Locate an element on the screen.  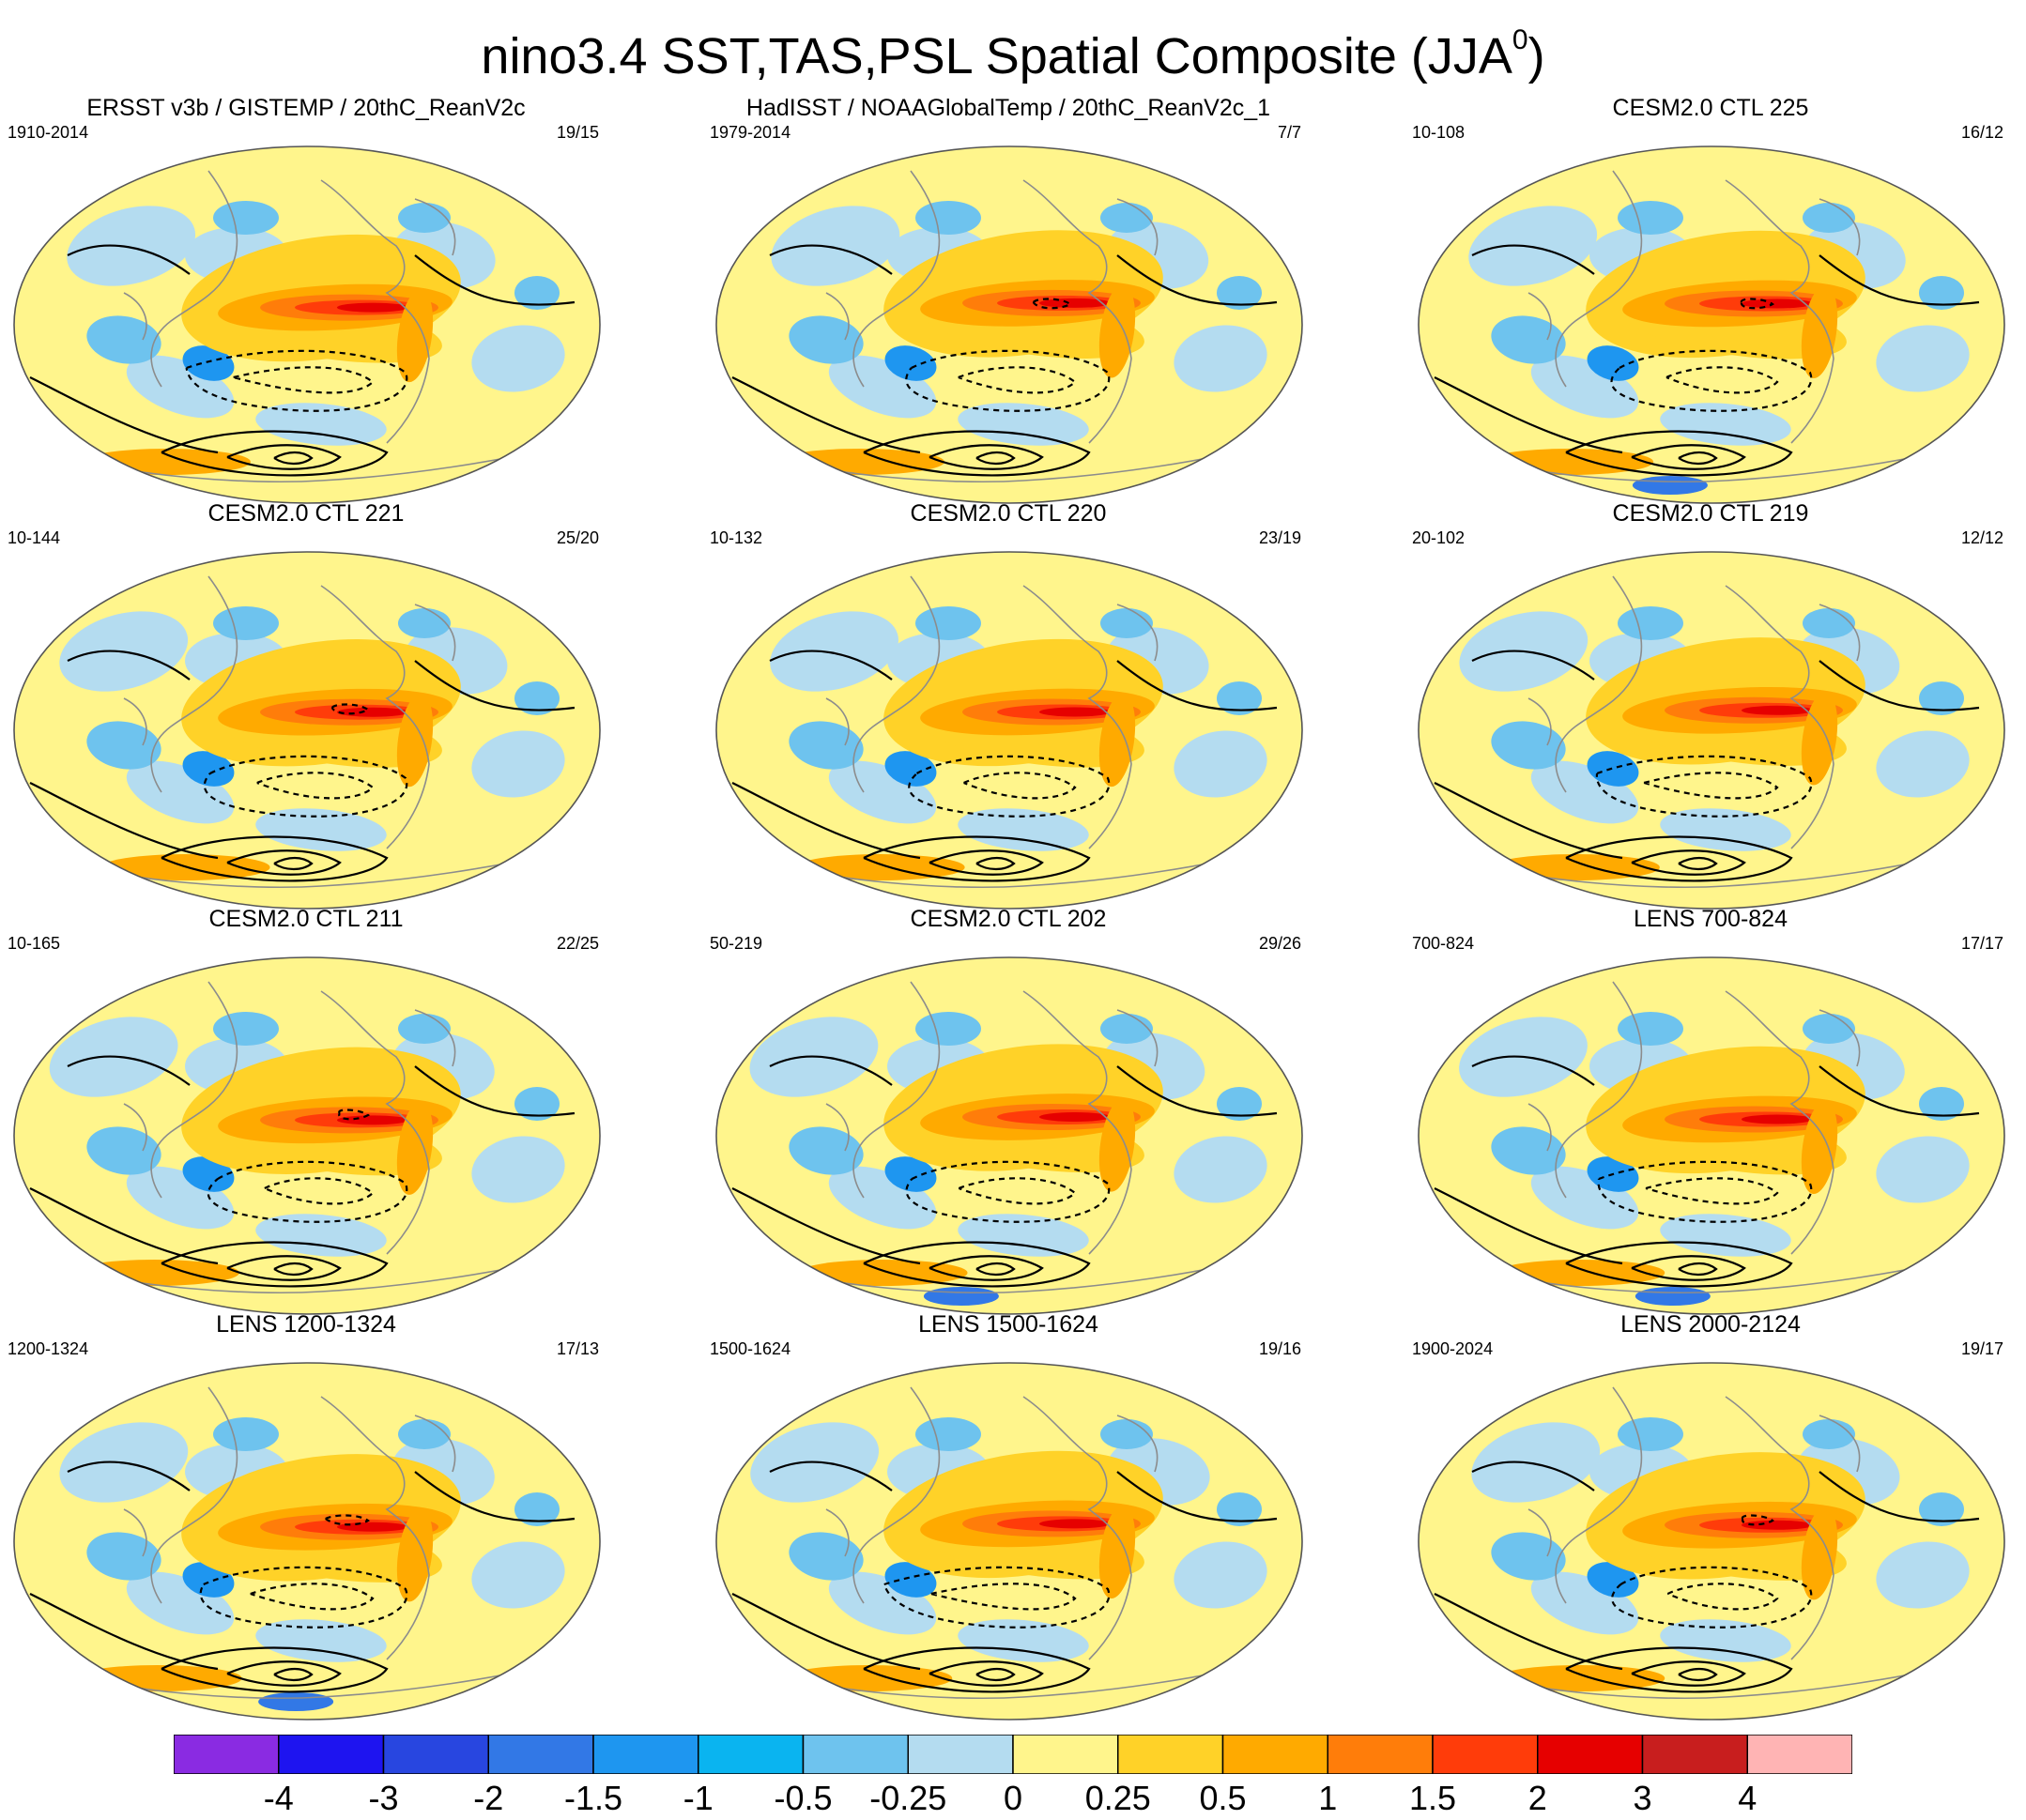
map-panel: LENS 1200-1324 1200-1324 17/13 is located at coordinates (306, 1516).